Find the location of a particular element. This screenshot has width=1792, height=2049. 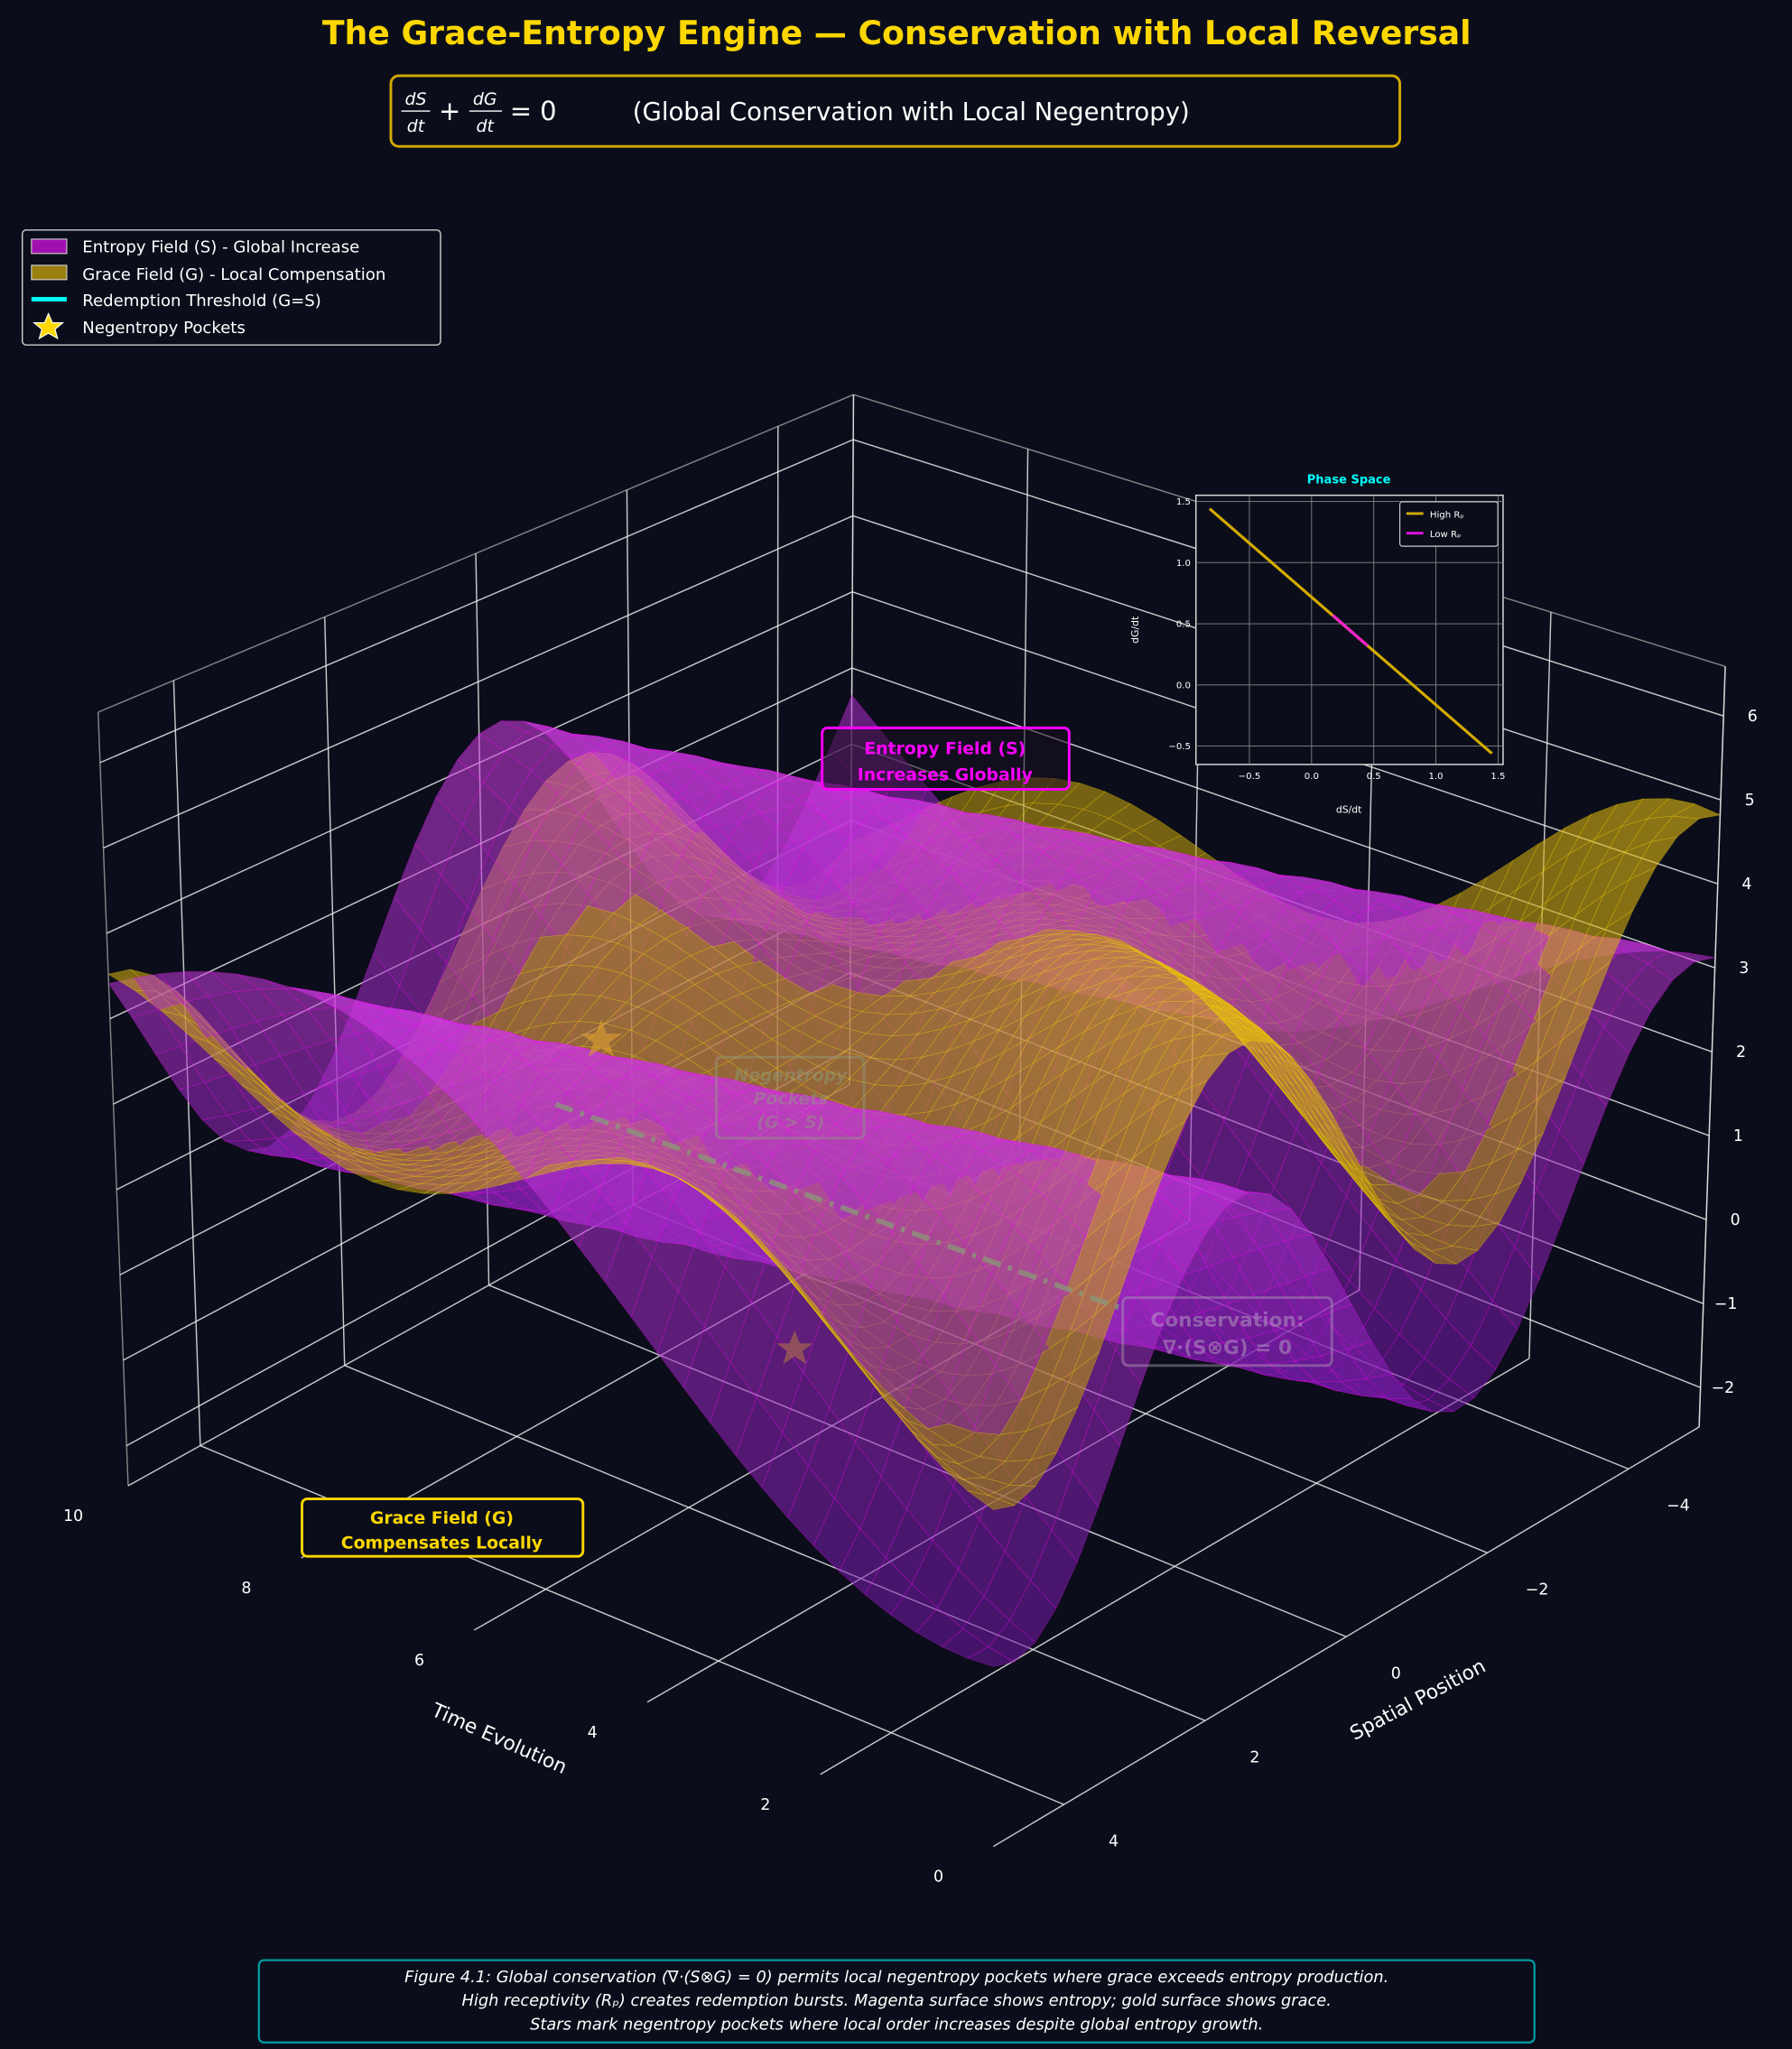

y-tick-label: 0 is located at coordinates (1396, 1674).